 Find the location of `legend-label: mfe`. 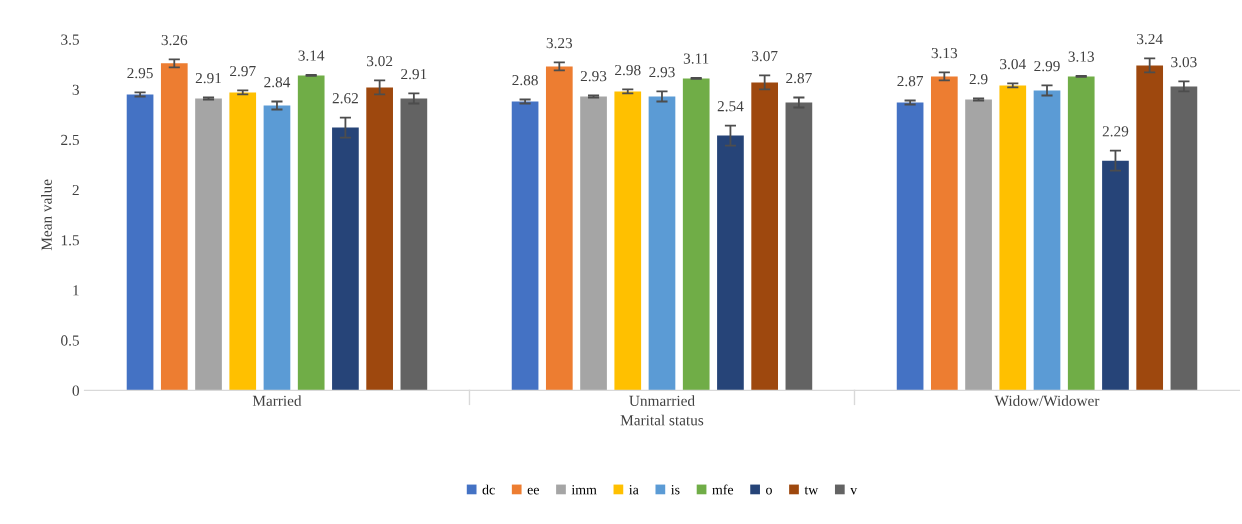

legend-label: mfe is located at coordinates (723, 489).